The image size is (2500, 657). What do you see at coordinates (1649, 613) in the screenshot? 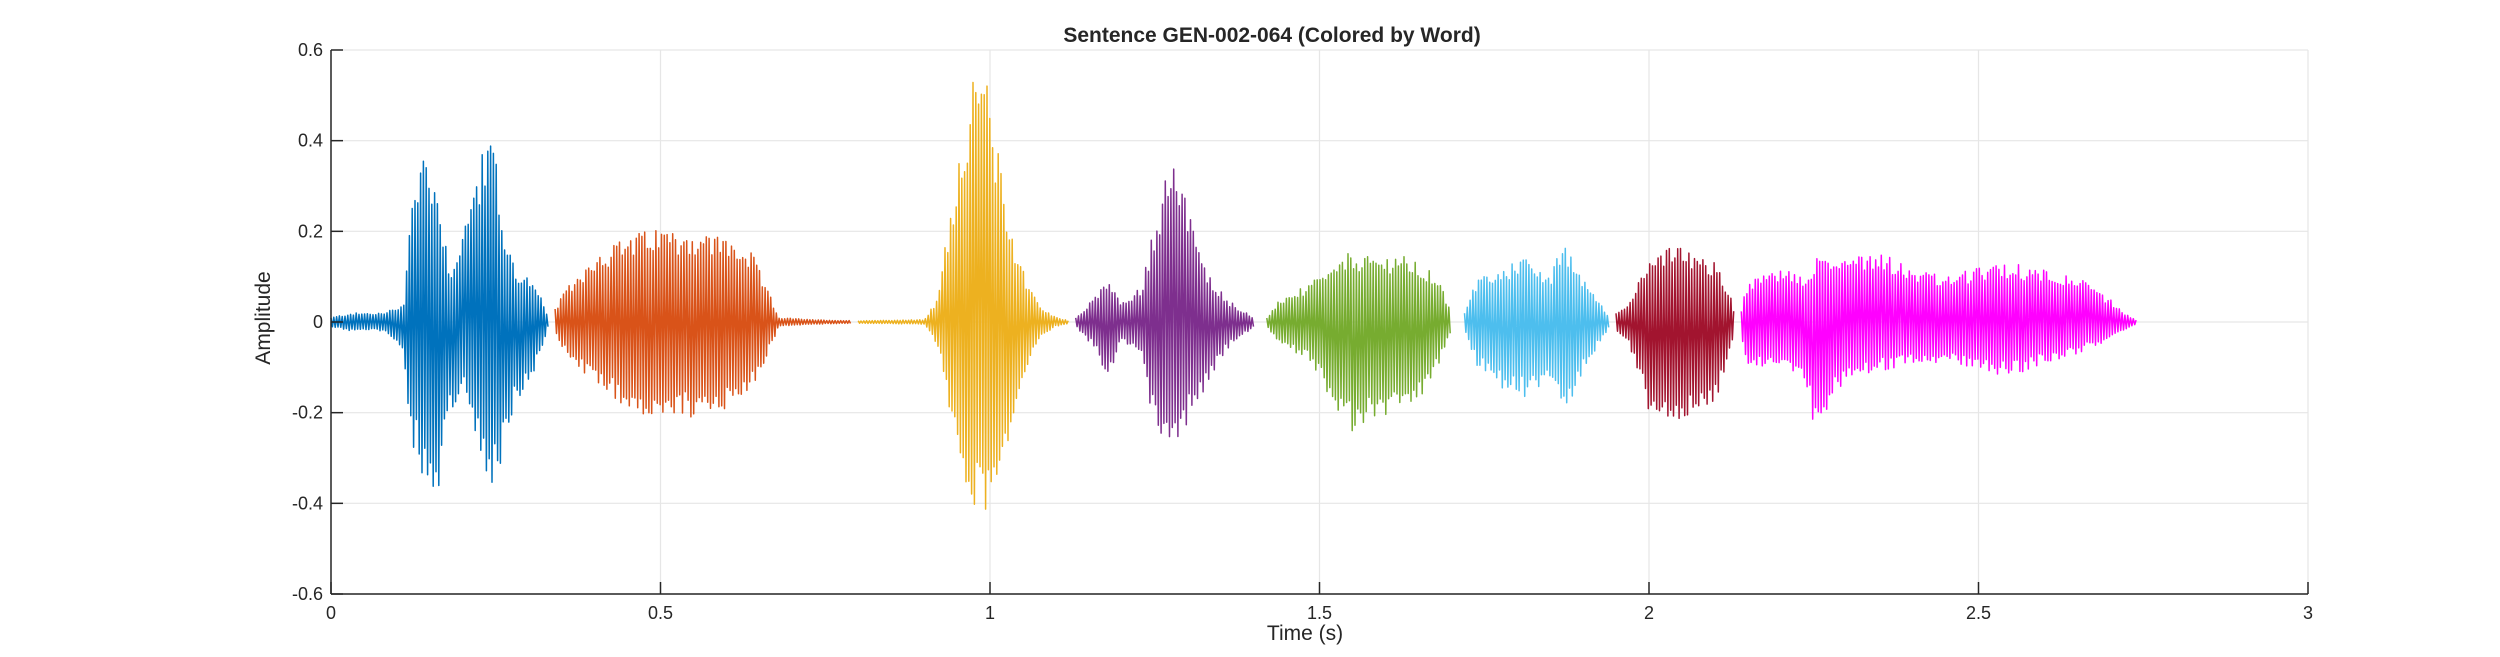
I see `x-tick-label: 2` at bounding box center [1649, 613].